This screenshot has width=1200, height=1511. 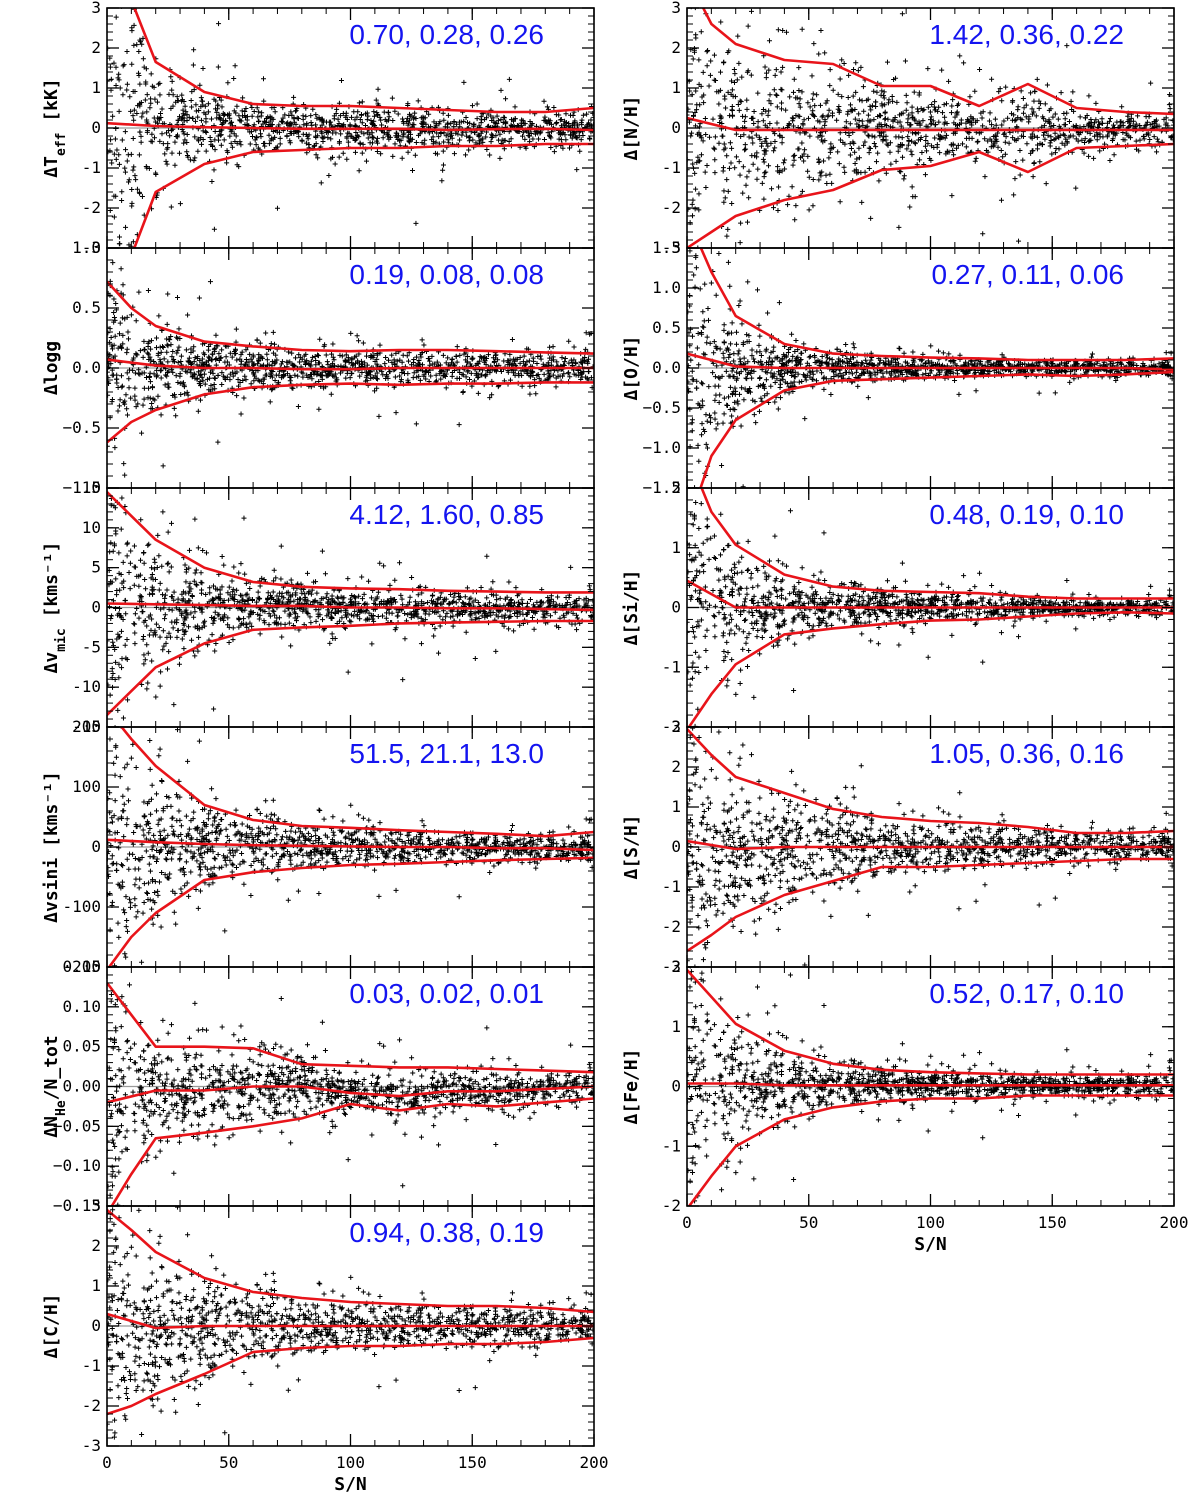 I want to click on y-tick-label: -5, so click(x=91, y=646).